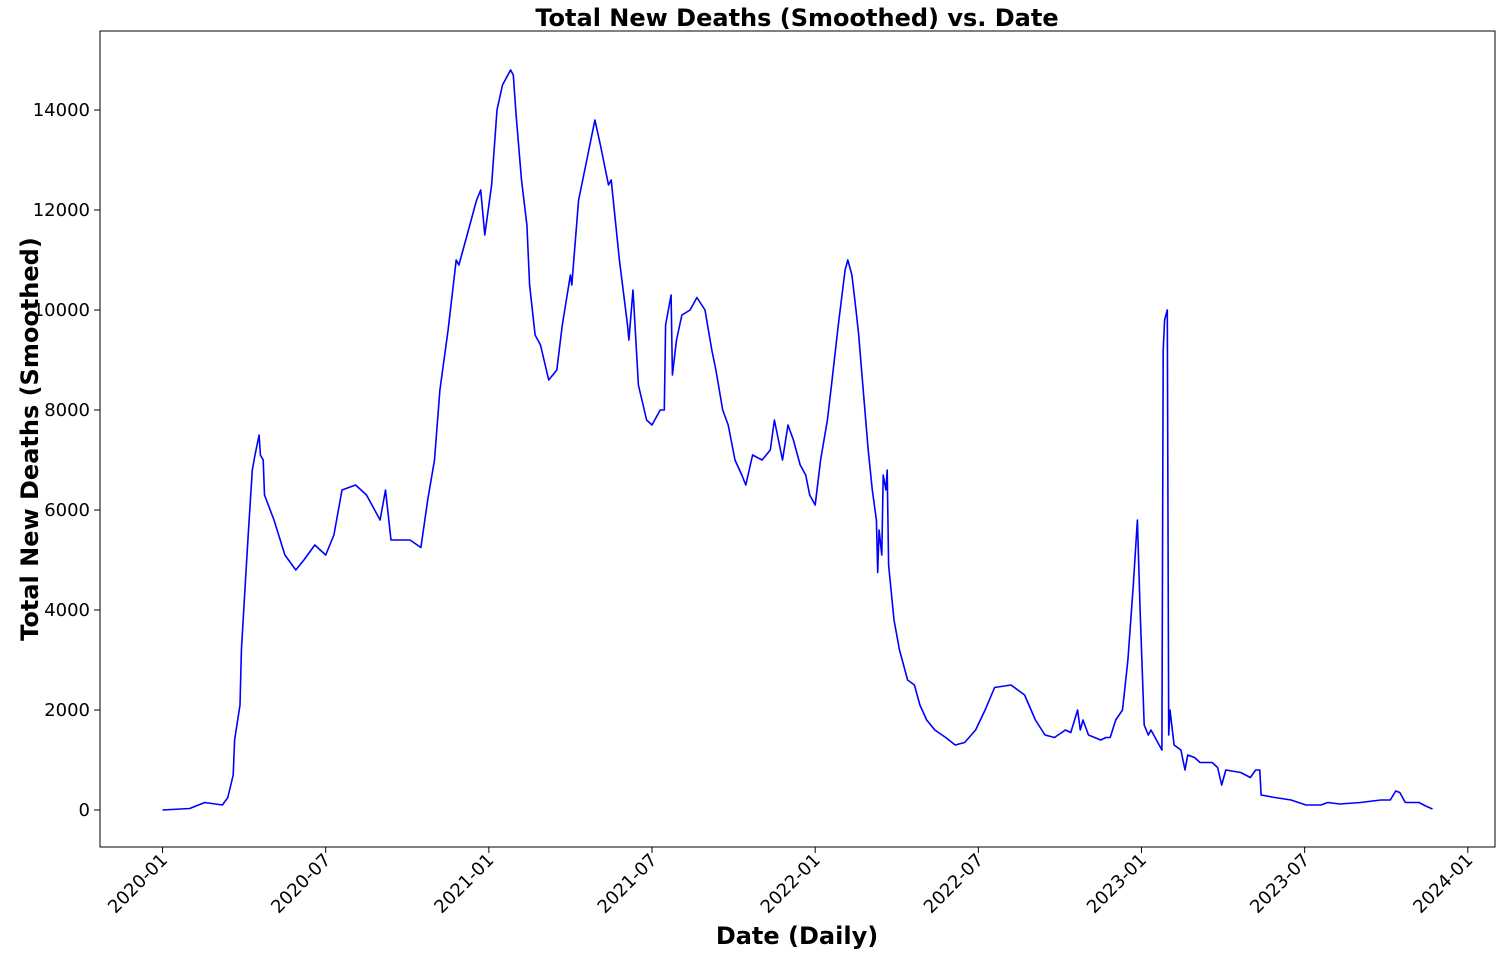 The image size is (1501, 959). What do you see at coordinates (138, 884) in the screenshot?
I see `x-tick-label: 2020-01` at bounding box center [138, 884].